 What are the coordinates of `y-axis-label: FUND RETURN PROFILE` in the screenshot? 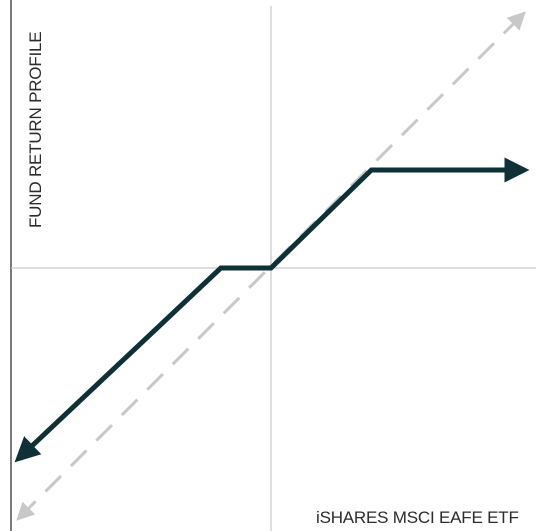 It's located at (35, 130).